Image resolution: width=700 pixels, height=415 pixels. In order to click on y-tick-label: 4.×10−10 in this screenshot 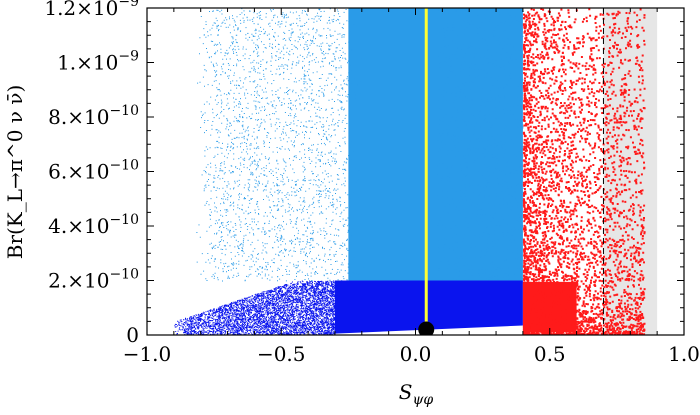, I will do `click(93, 225)`.